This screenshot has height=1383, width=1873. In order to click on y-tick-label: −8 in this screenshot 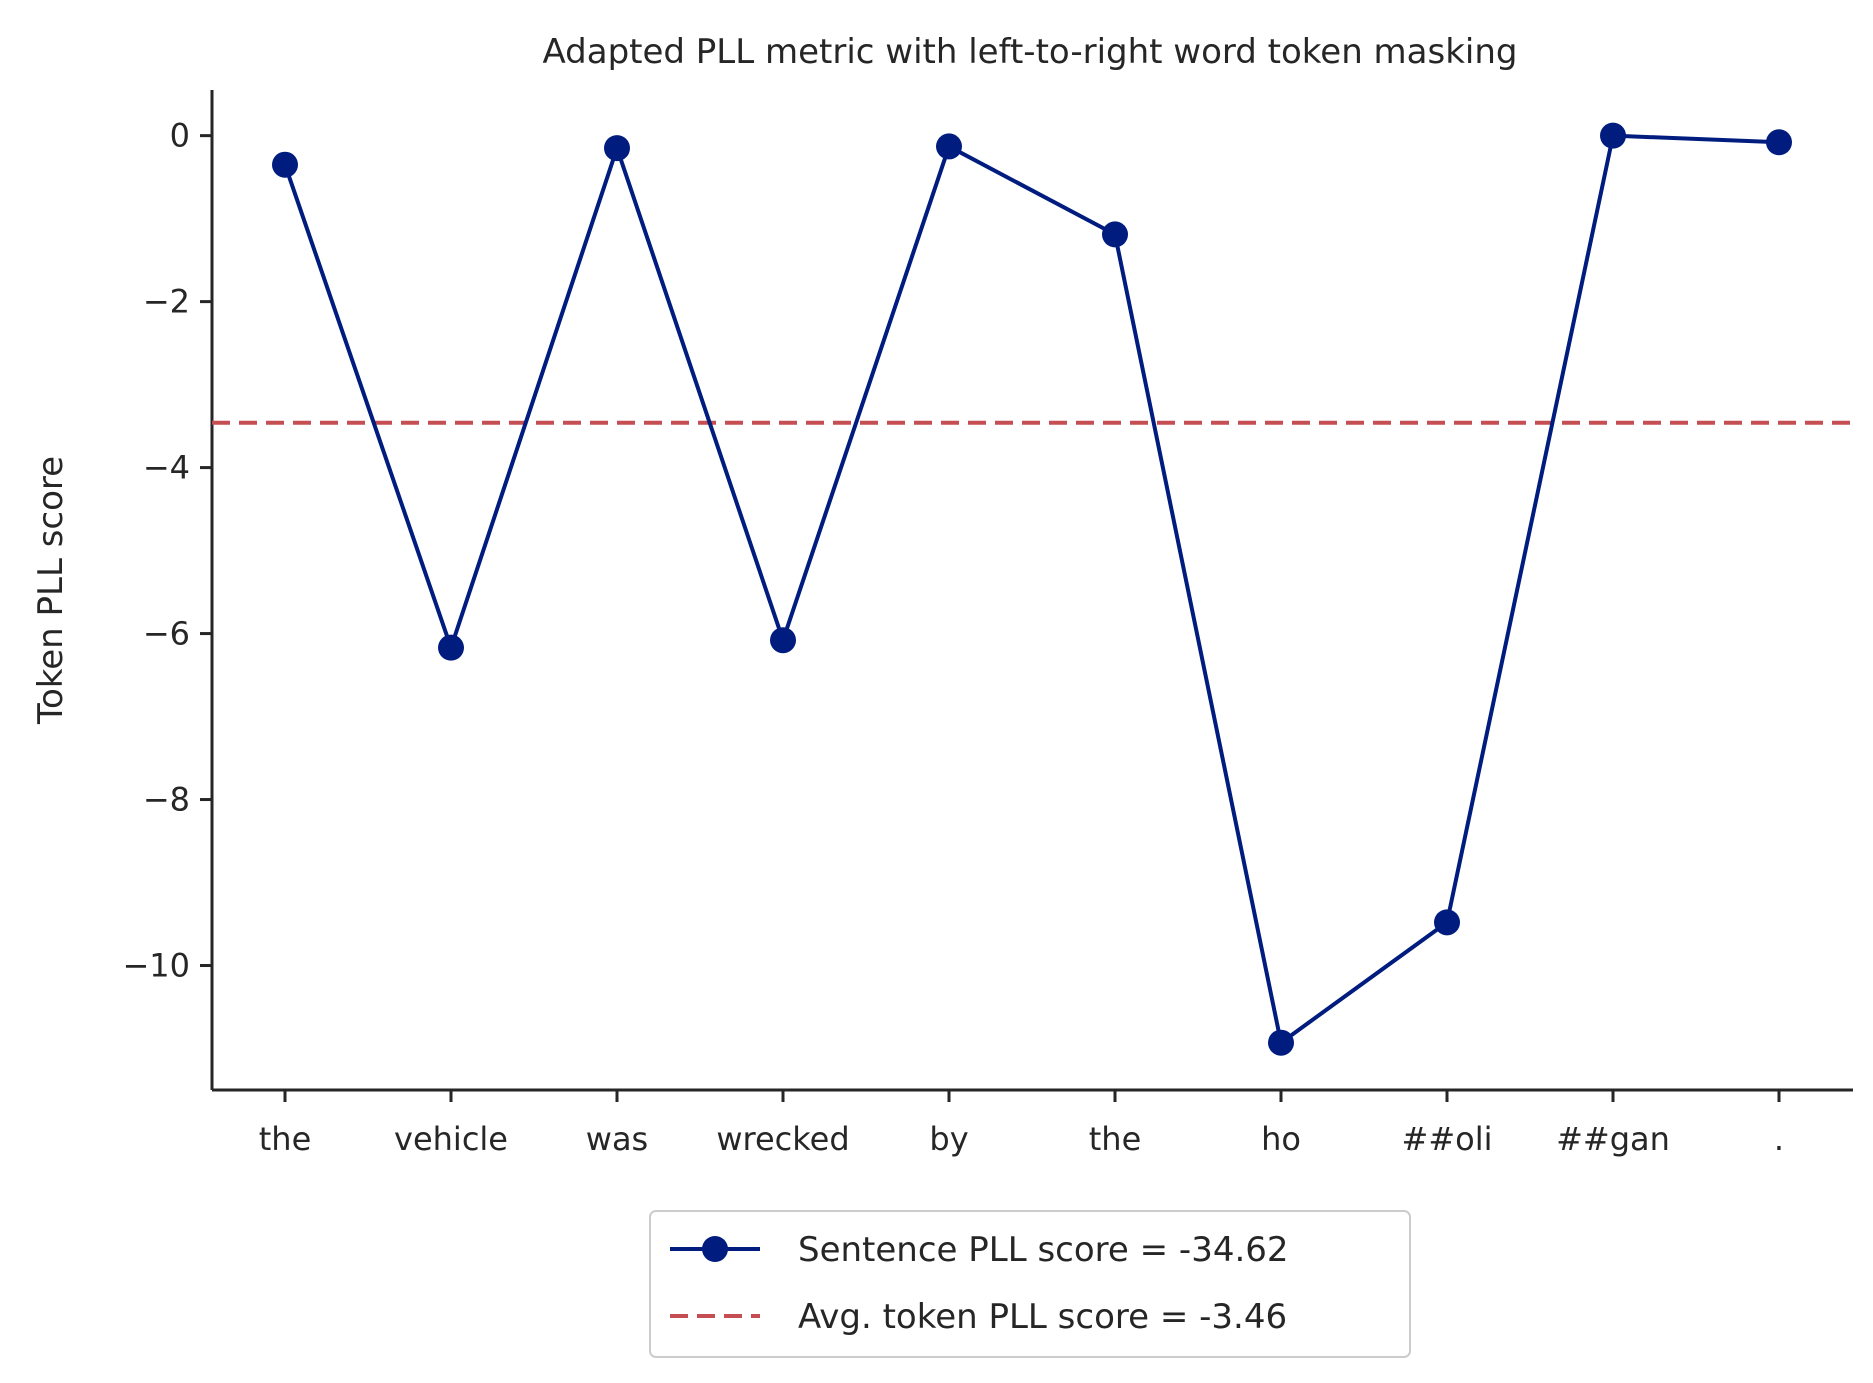, I will do `click(166, 800)`.